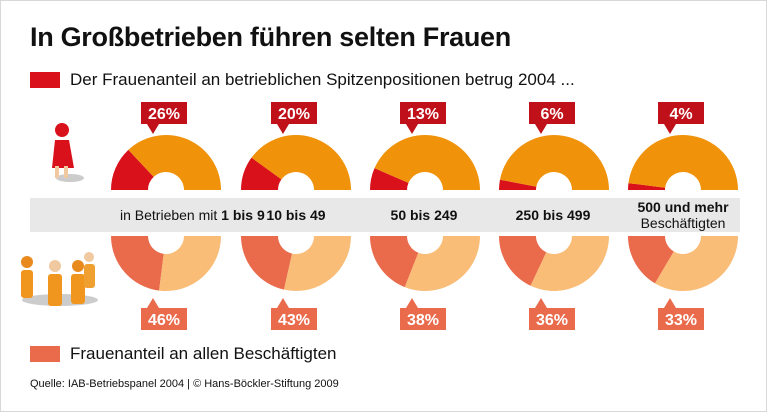 This screenshot has height=412, width=767. I want to click on group-people-icon, so click(59, 279).